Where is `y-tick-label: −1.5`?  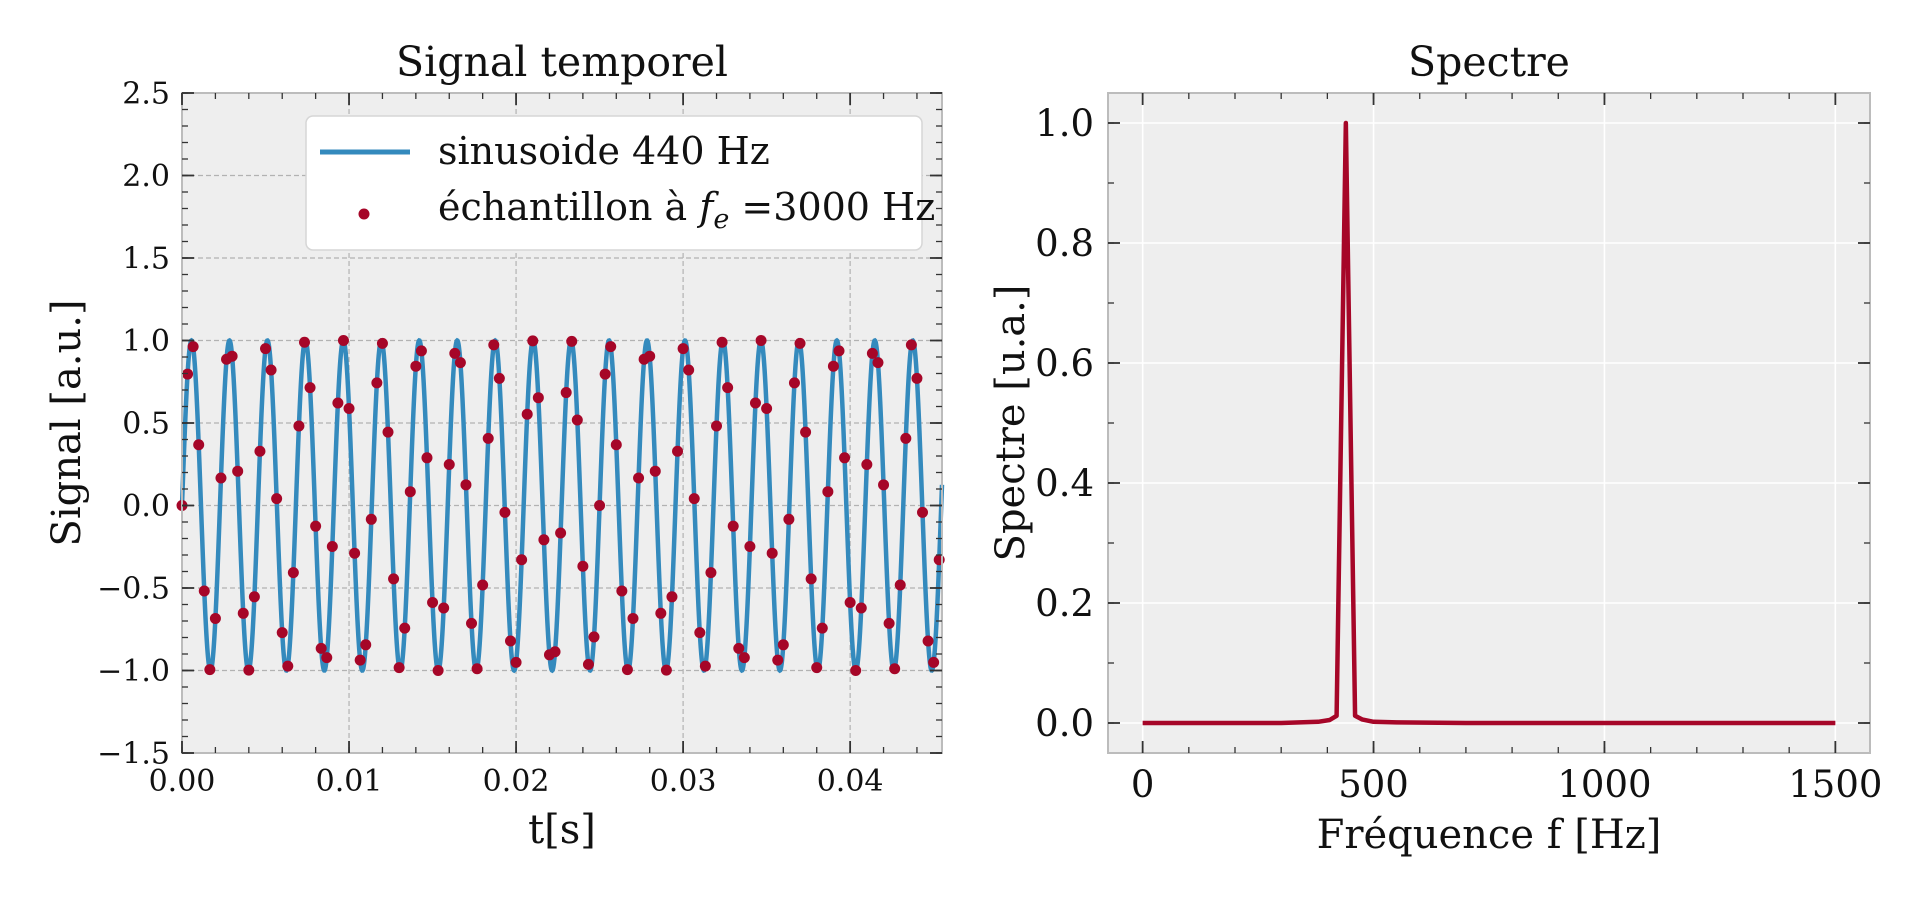 y-tick-label: −1.5 is located at coordinates (133, 754).